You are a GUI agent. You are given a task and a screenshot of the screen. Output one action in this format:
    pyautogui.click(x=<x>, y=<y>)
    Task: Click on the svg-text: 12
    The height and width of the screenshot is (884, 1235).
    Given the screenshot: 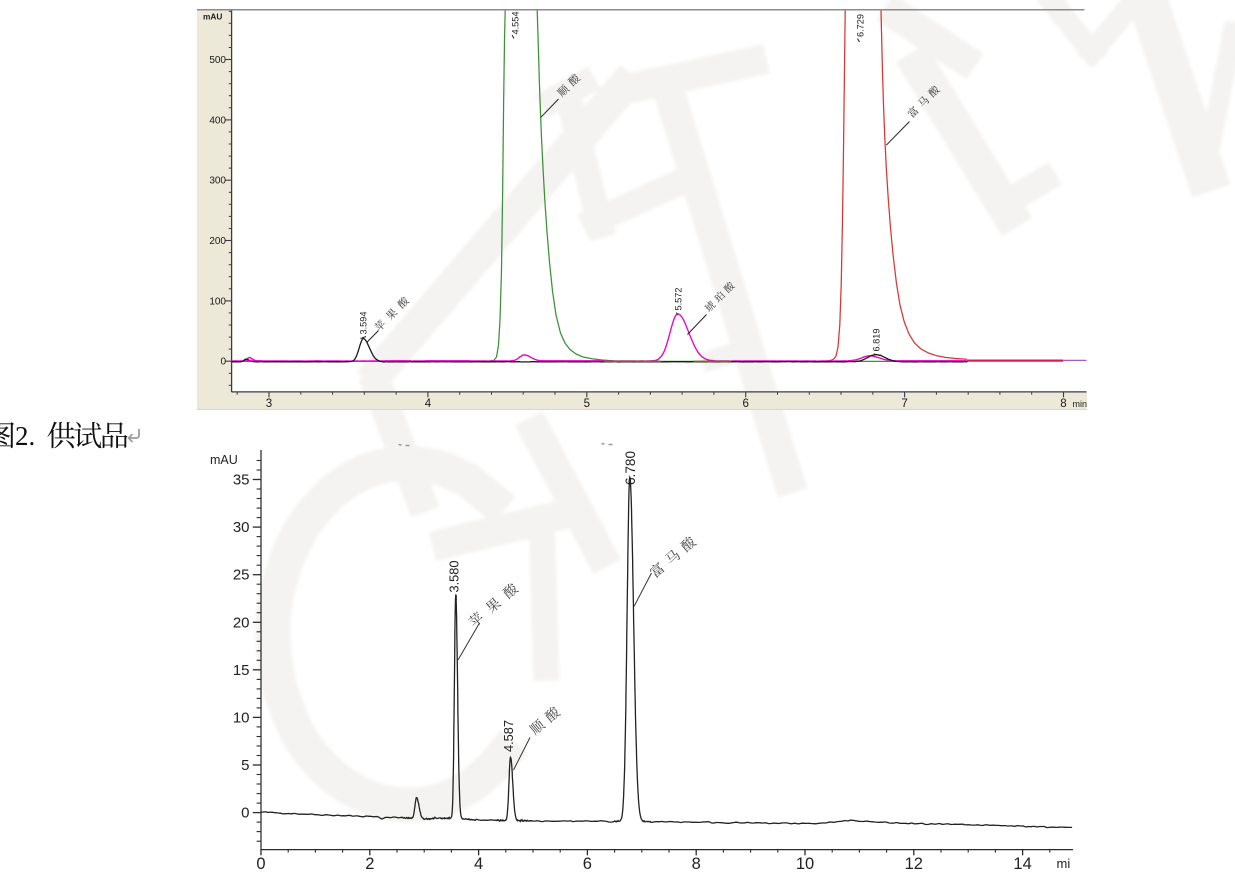 What is the action you would take?
    pyautogui.click(x=914, y=864)
    